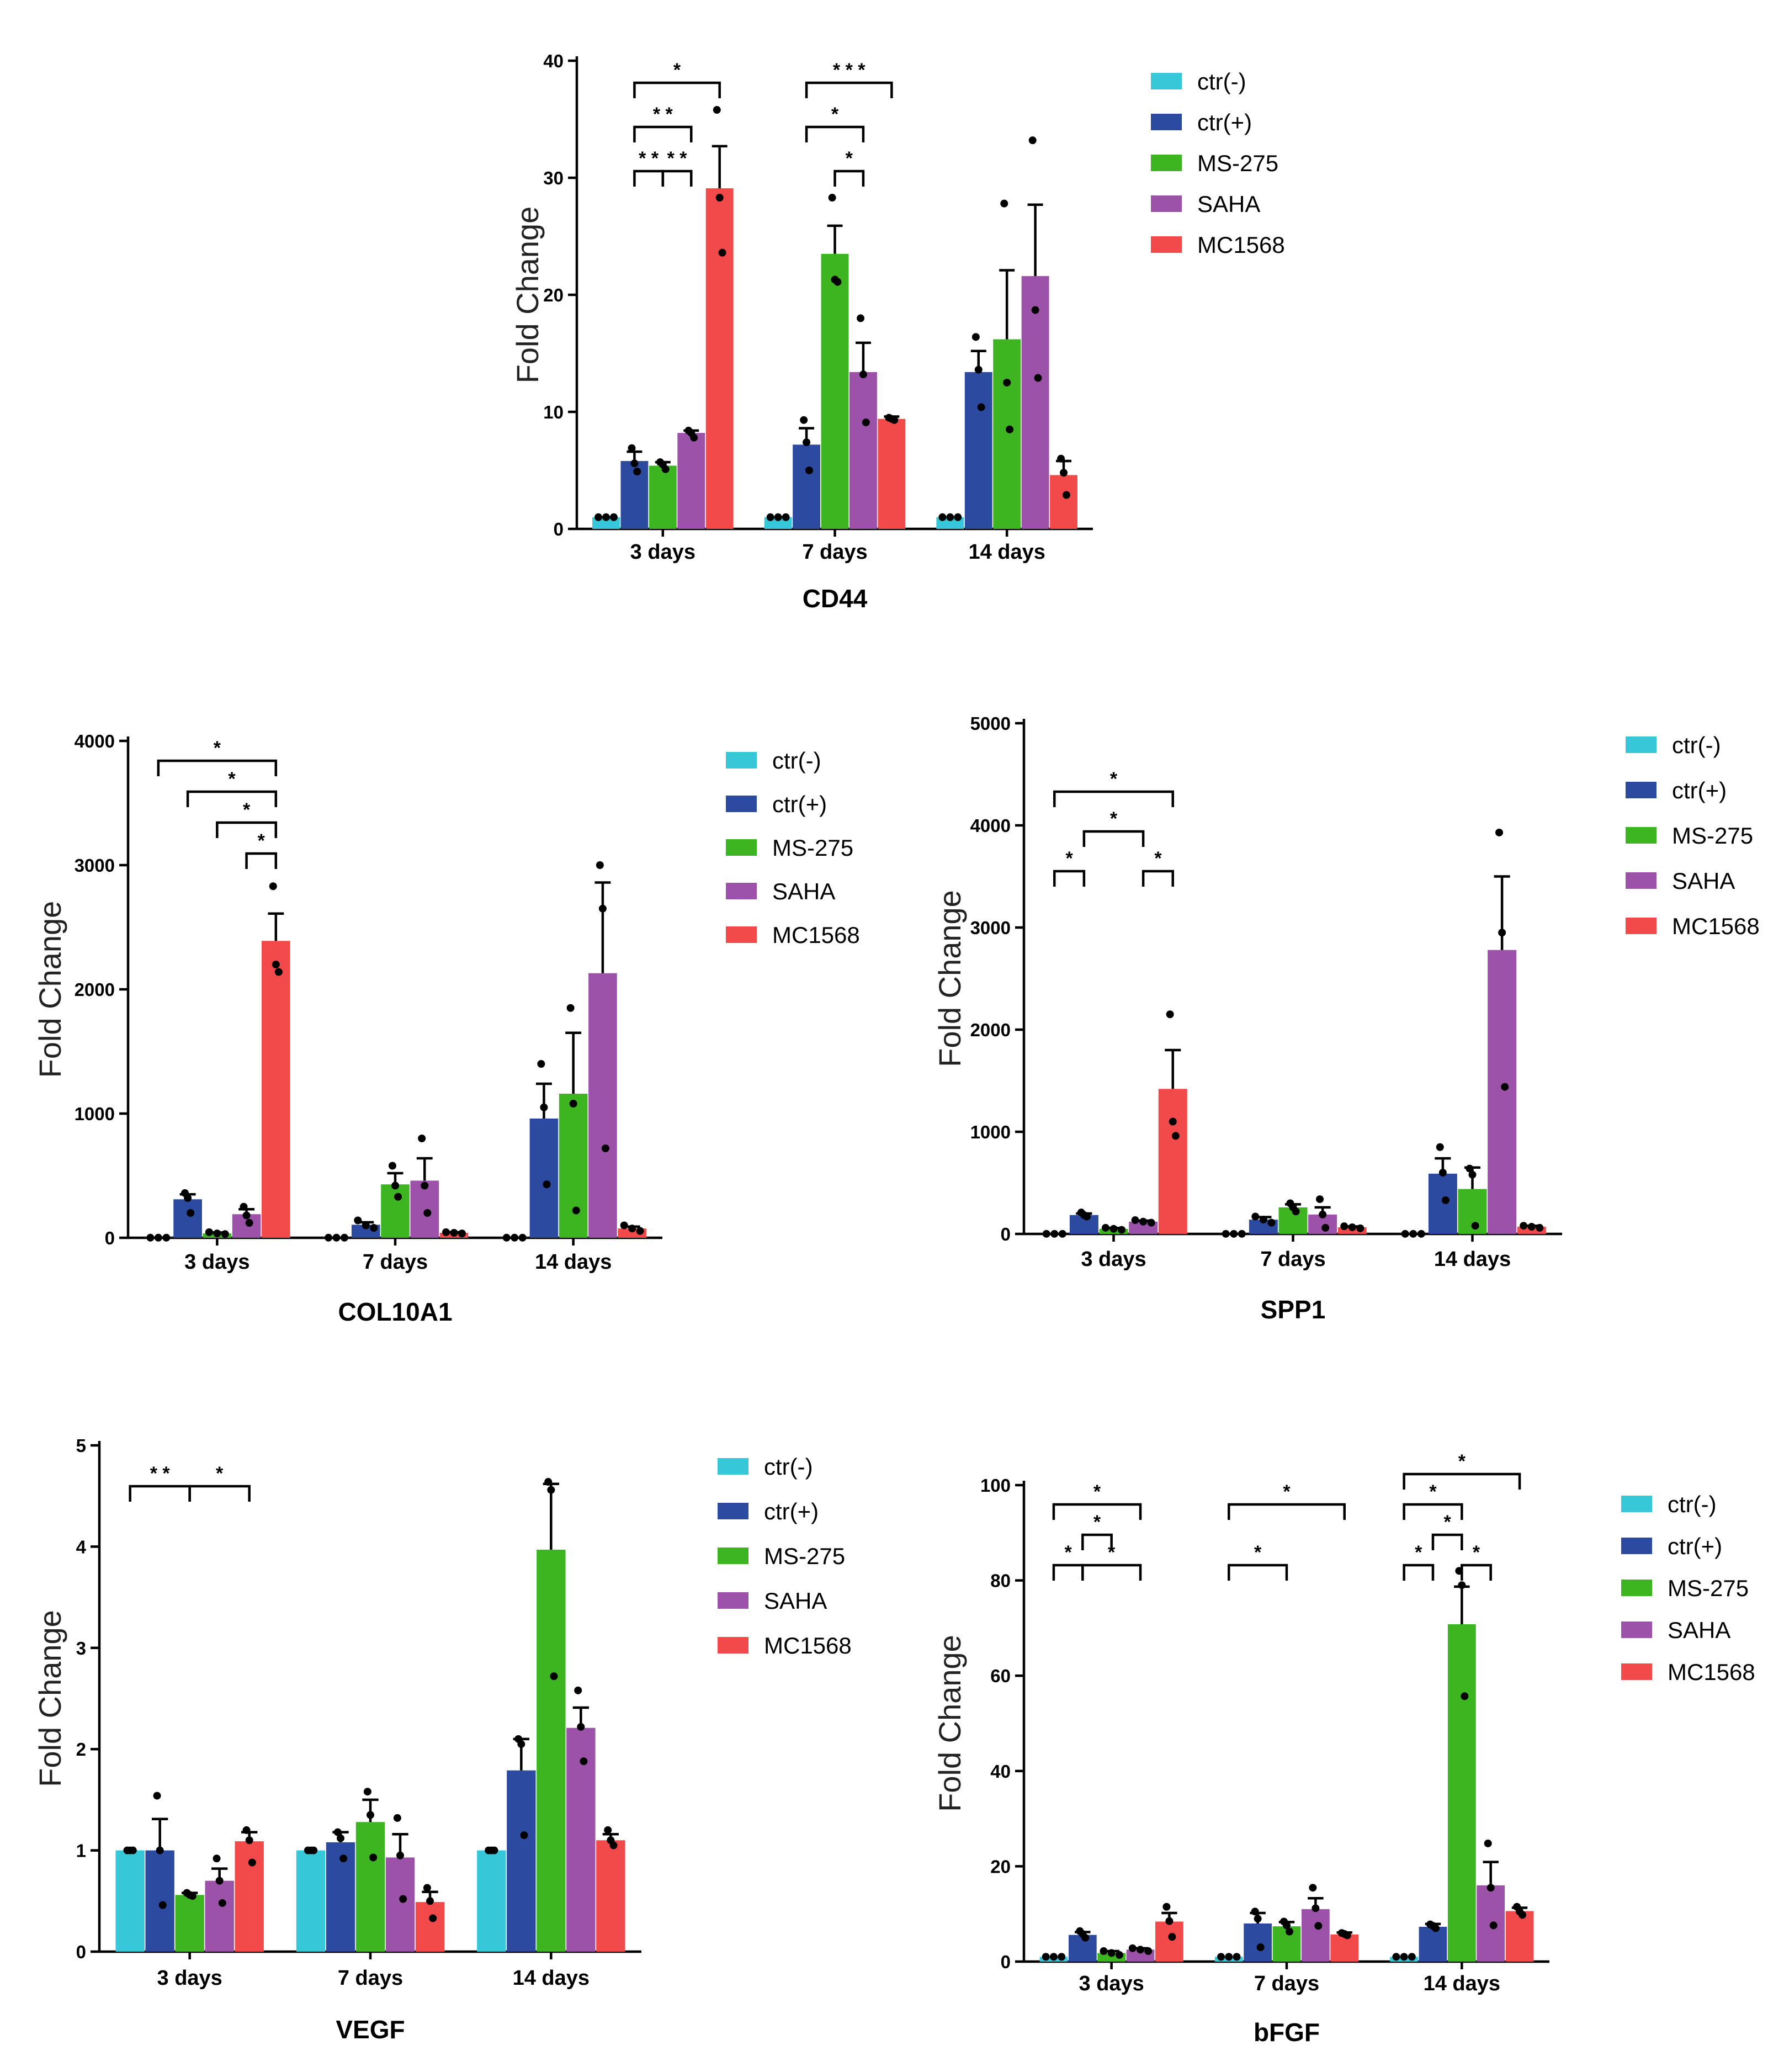  Describe the element at coordinates (81, 1851) in the screenshot. I see `y-tick-label: 1` at that location.